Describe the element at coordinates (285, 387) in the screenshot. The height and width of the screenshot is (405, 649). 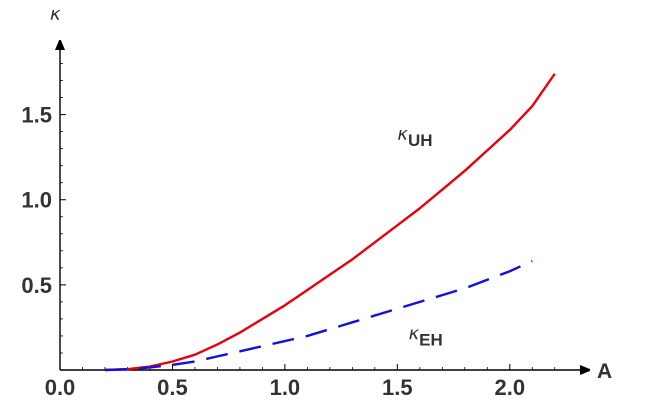
I see `x-tick-label: 1.0` at that location.